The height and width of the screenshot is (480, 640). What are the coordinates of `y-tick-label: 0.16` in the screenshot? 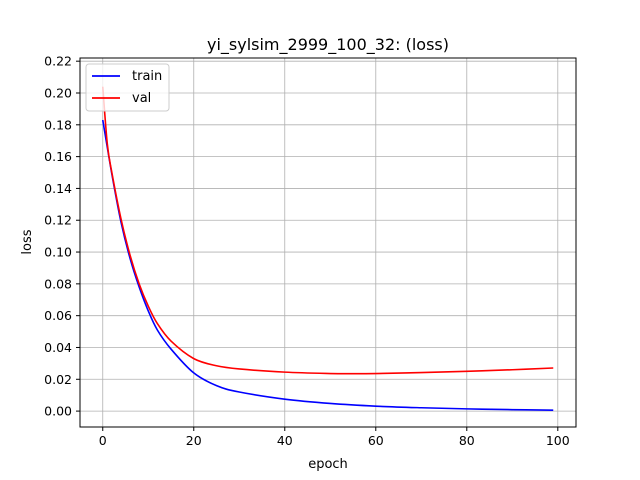 It's located at (58, 156).